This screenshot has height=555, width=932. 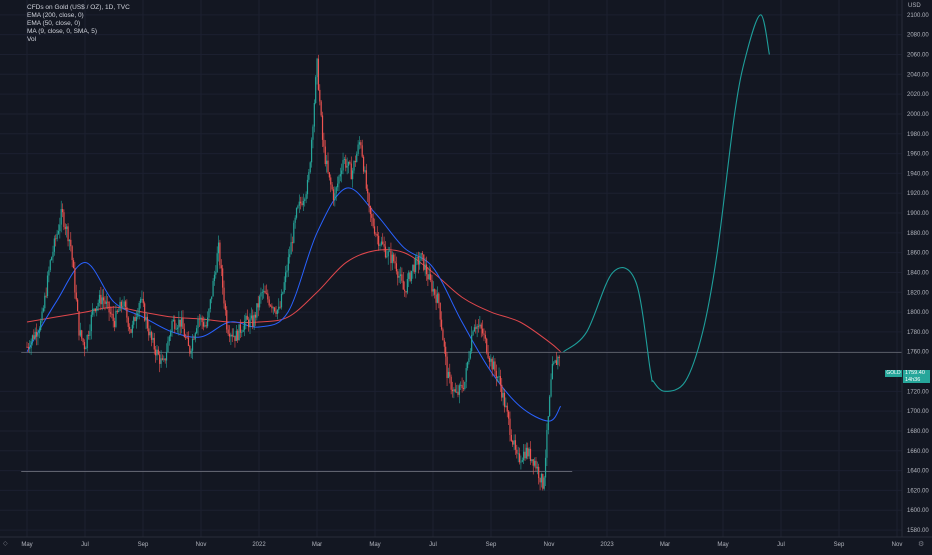 What do you see at coordinates (918, 392) in the screenshot?
I see `price-tick-label: 1720.00` at bounding box center [918, 392].